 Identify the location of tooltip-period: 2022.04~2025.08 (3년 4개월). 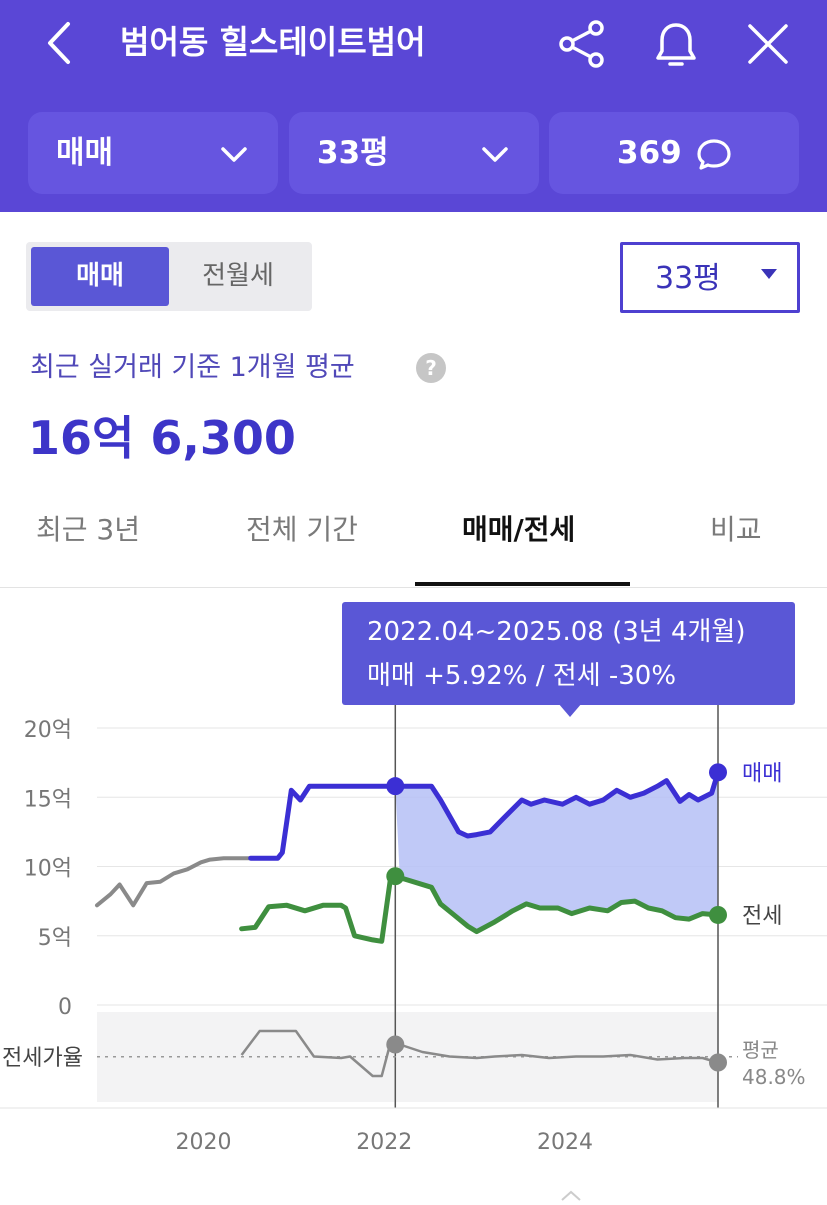
(556, 632).